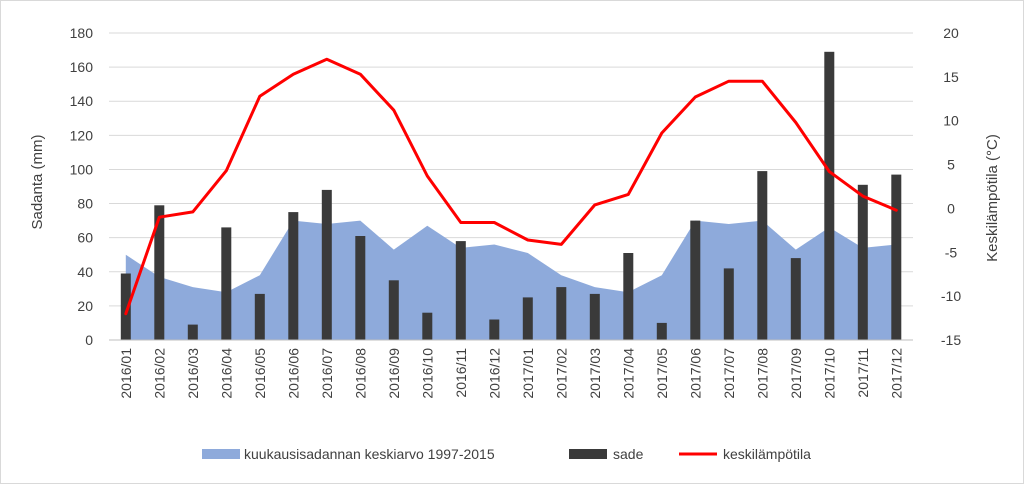 The width and height of the screenshot is (1024, 488). I want to click on x-tick-label: 2016/02, so click(159, 373).